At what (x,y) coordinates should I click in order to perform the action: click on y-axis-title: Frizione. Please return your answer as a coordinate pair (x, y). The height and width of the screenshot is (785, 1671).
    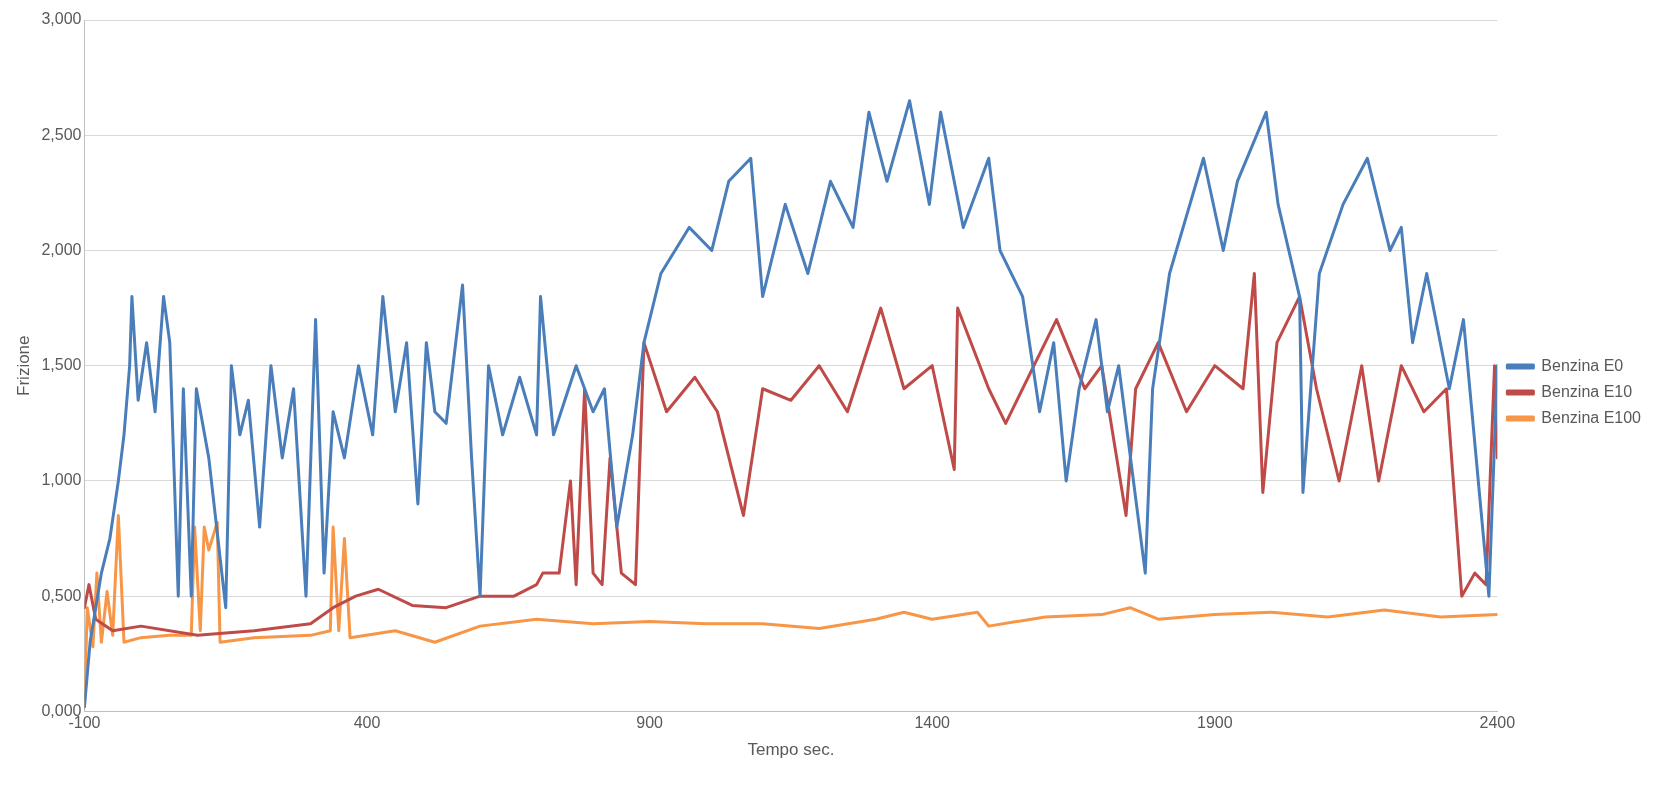
    Looking at the image, I should click on (23, 365).